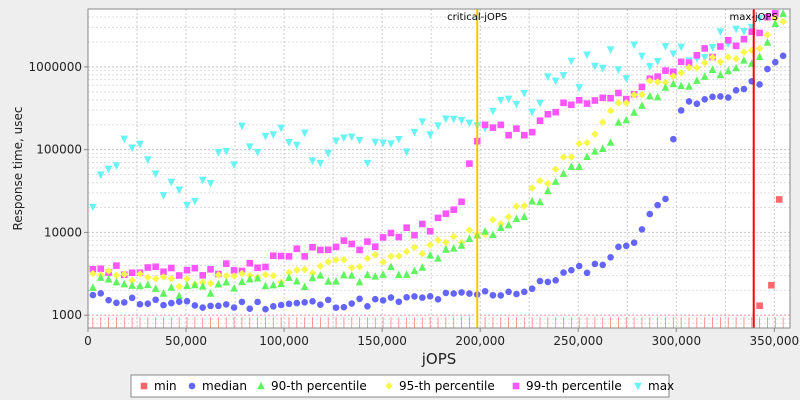 The width and height of the screenshot is (800, 400). What do you see at coordinates (661, 386) in the screenshot?
I see `legend-entry-label: max` at bounding box center [661, 386].